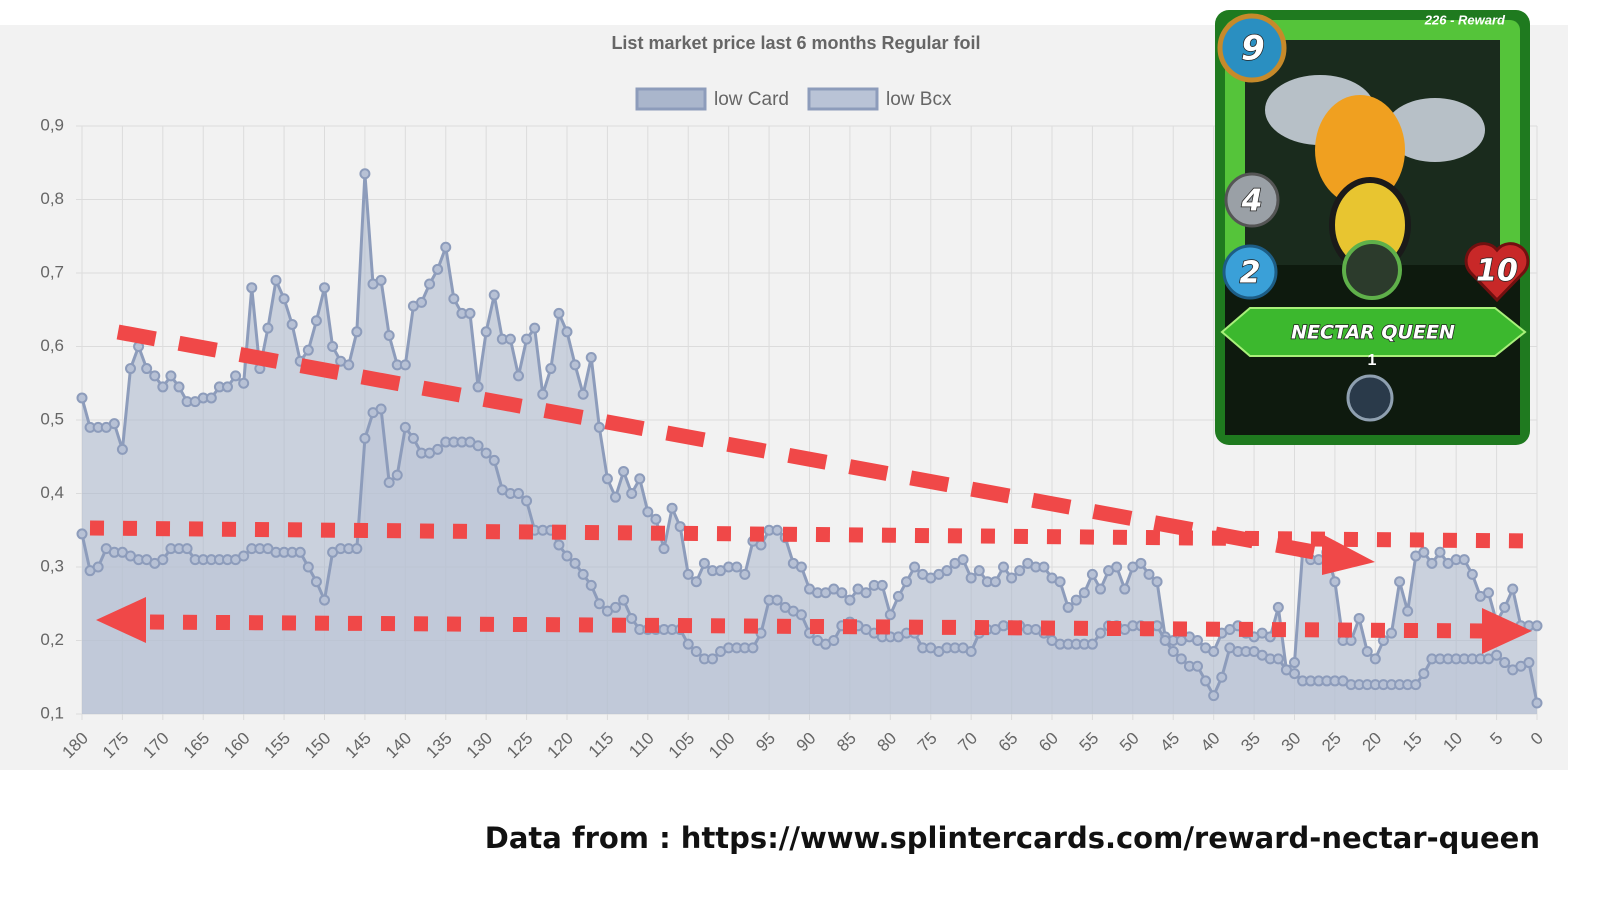 The width and height of the screenshot is (1600, 905). Describe the element at coordinates (1250, 273) in the screenshot. I see `card-speed: 2` at that location.